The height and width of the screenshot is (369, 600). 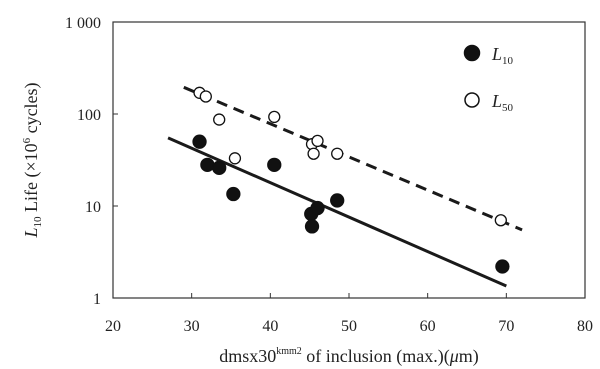 What do you see at coordinates (192, 326) in the screenshot?
I see `x-tick-label: 30` at bounding box center [192, 326].